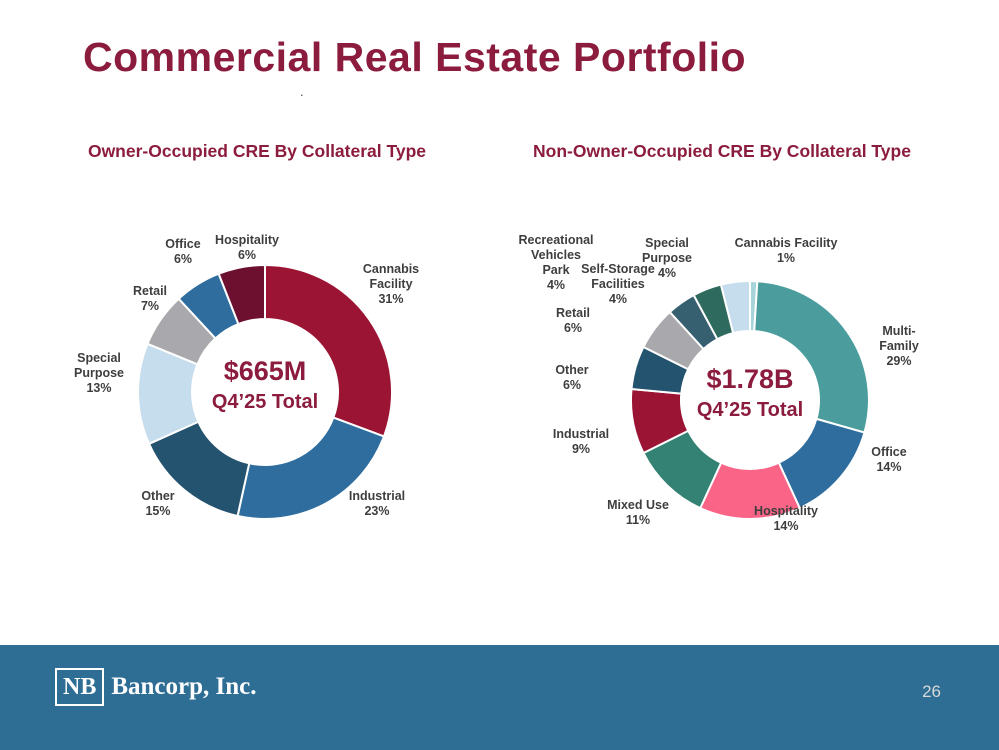 The image size is (999, 750). Describe the element at coordinates (302, 91) in the screenshot. I see `stray-period-text: .` at that location.